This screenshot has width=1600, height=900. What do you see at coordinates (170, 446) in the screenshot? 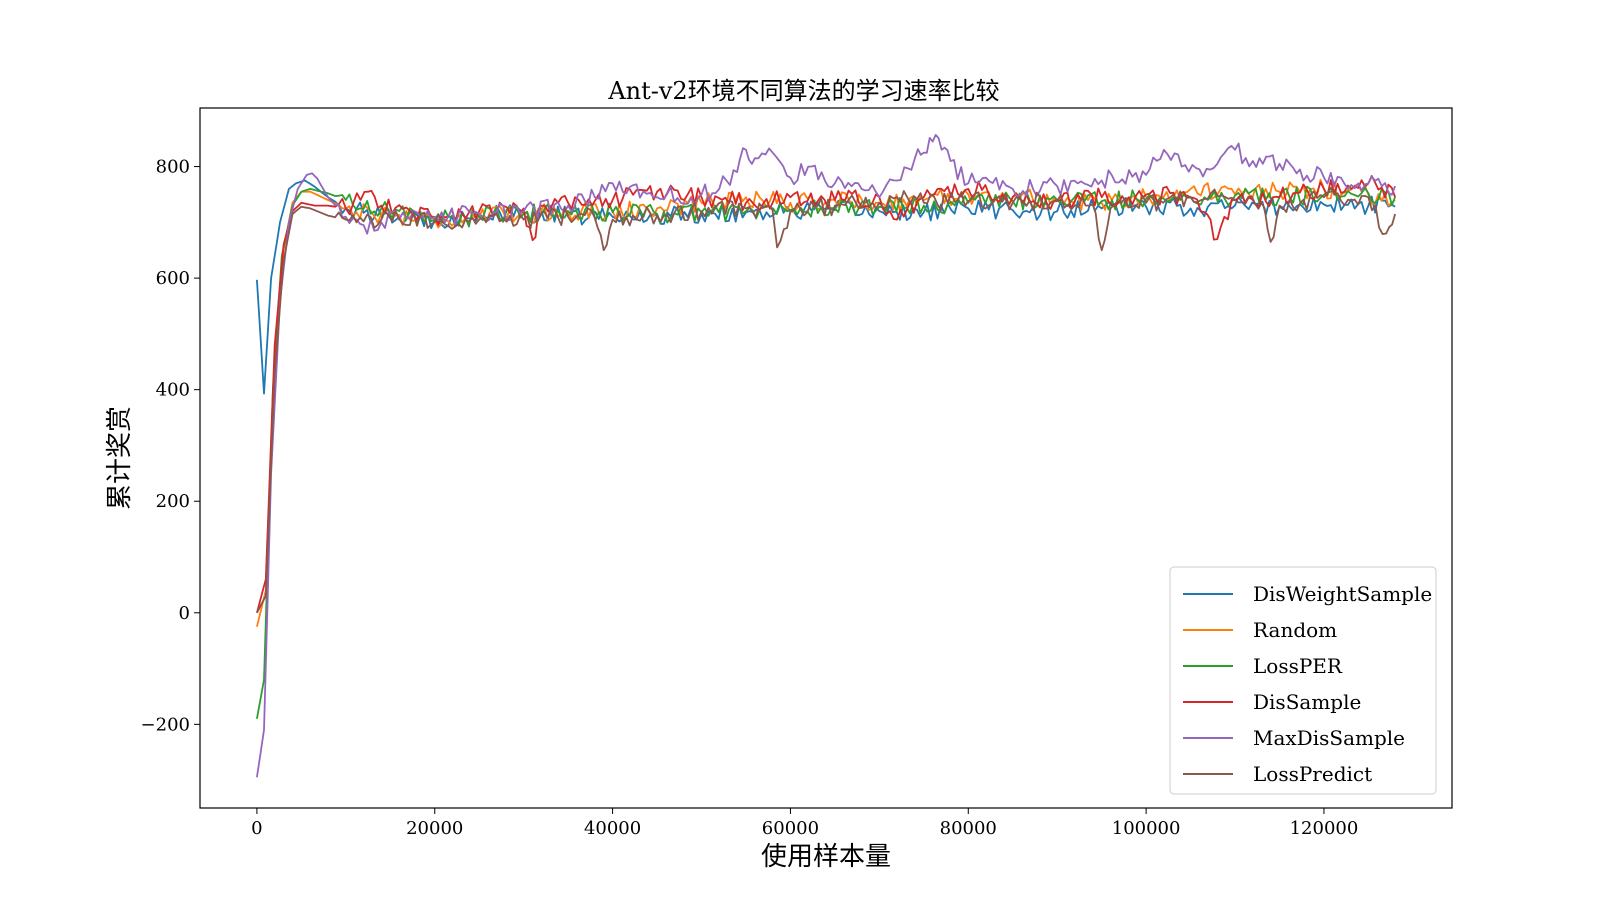
I see `y-axis: −200 0 200 400 600 800` at bounding box center [170, 446].